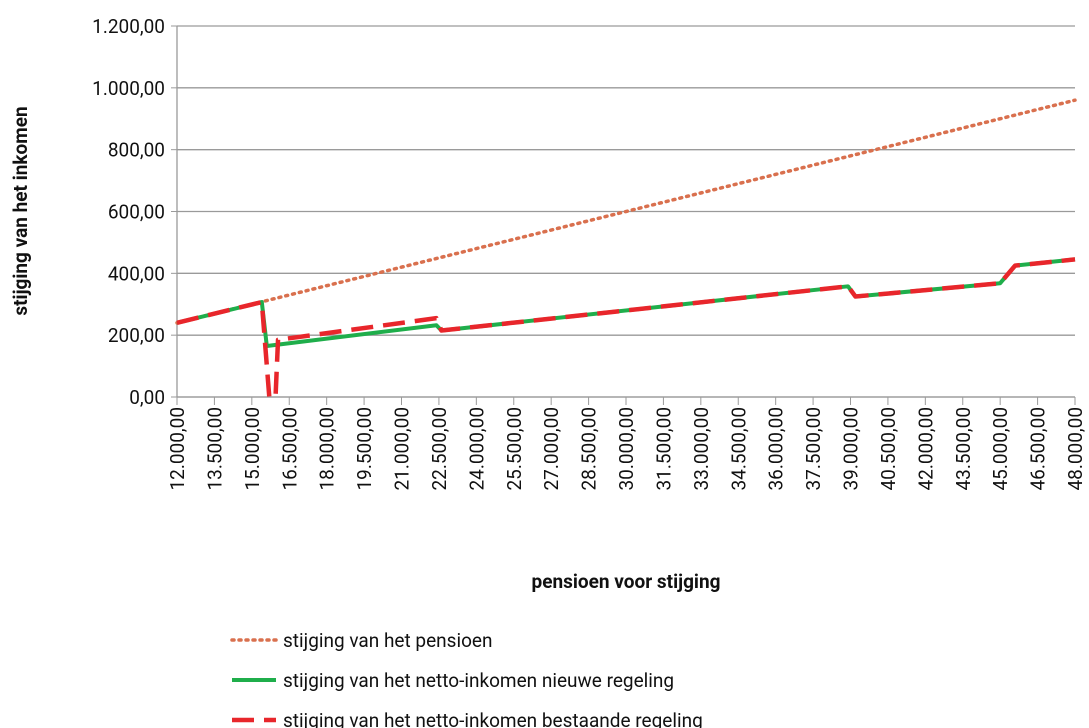 This screenshot has height=728, width=1089. Describe the element at coordinates (252, 449) in the screenshot. I see `x-tick-label: 15.000,00` at that location.